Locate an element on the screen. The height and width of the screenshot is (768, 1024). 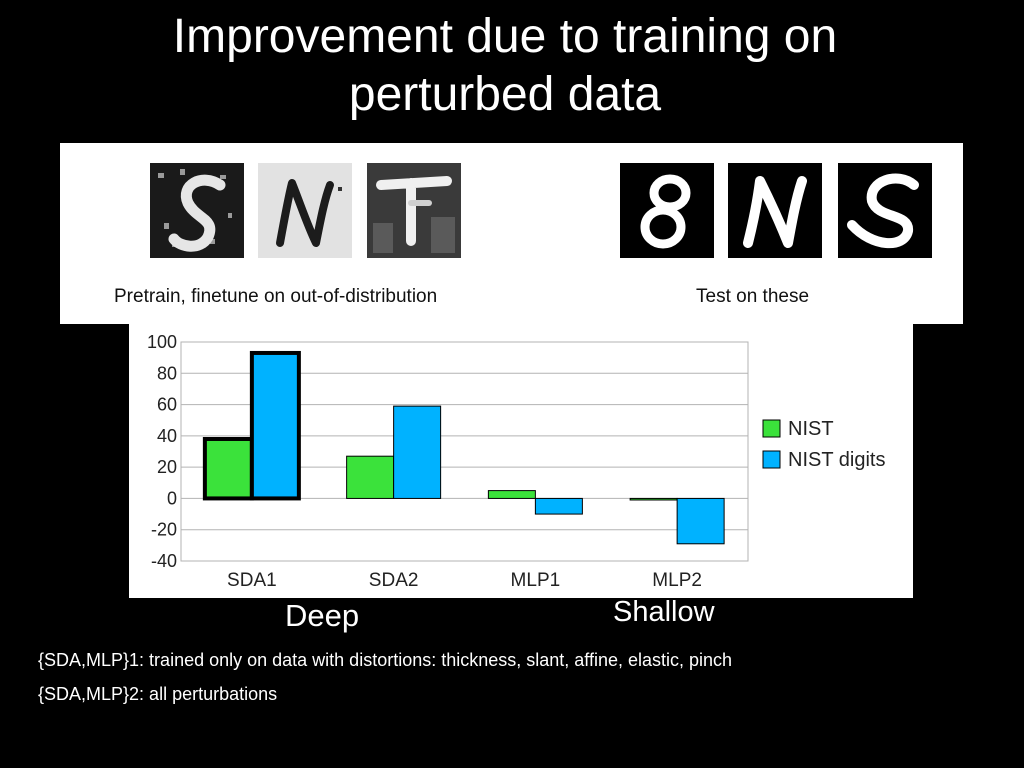
y-tick-label: 100 is located at coordinates (162, 342).